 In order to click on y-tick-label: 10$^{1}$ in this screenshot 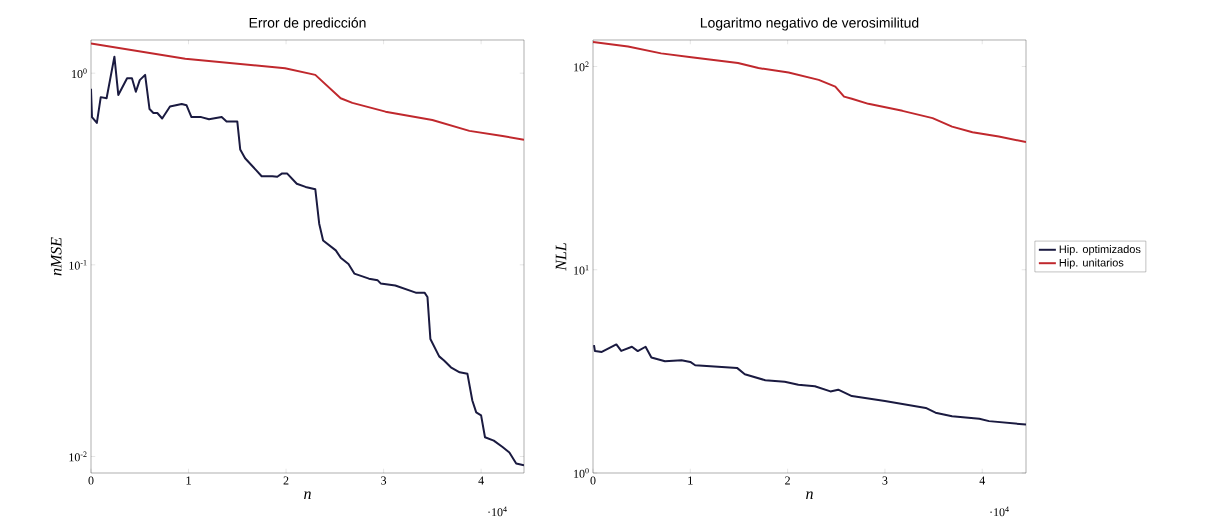, I will do `click(581, 269)`.